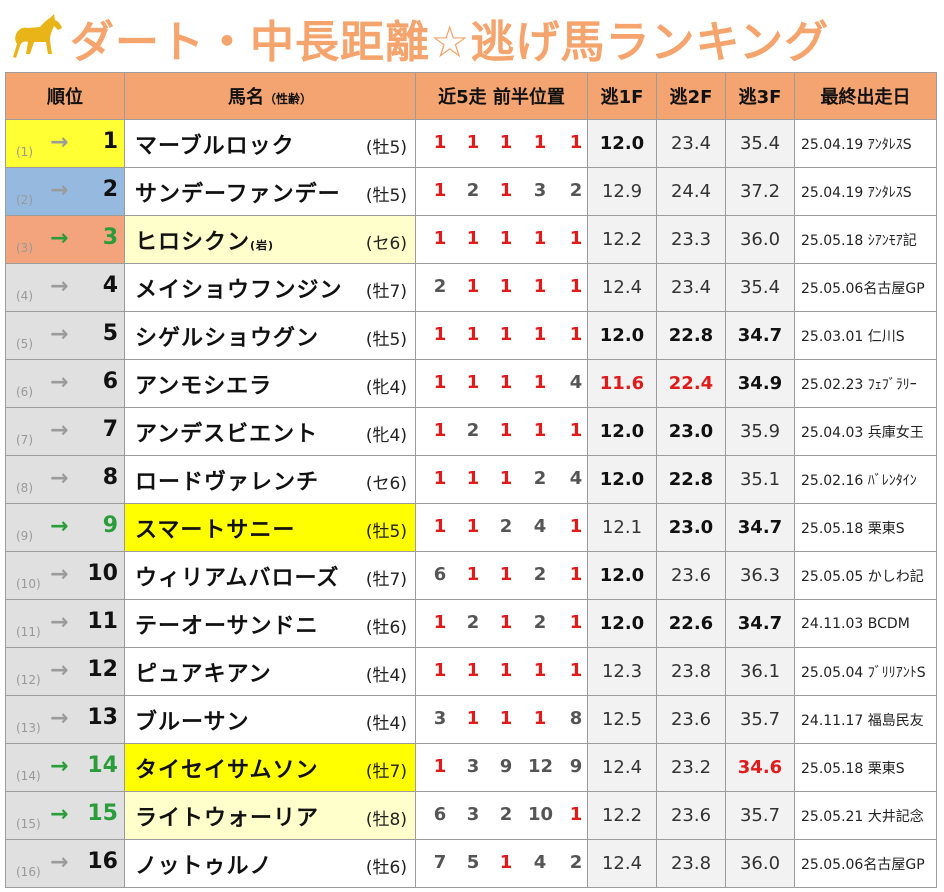 This screenshot has height=892, width=944. I want to click on previous-rank: (14), so click(28, 776).